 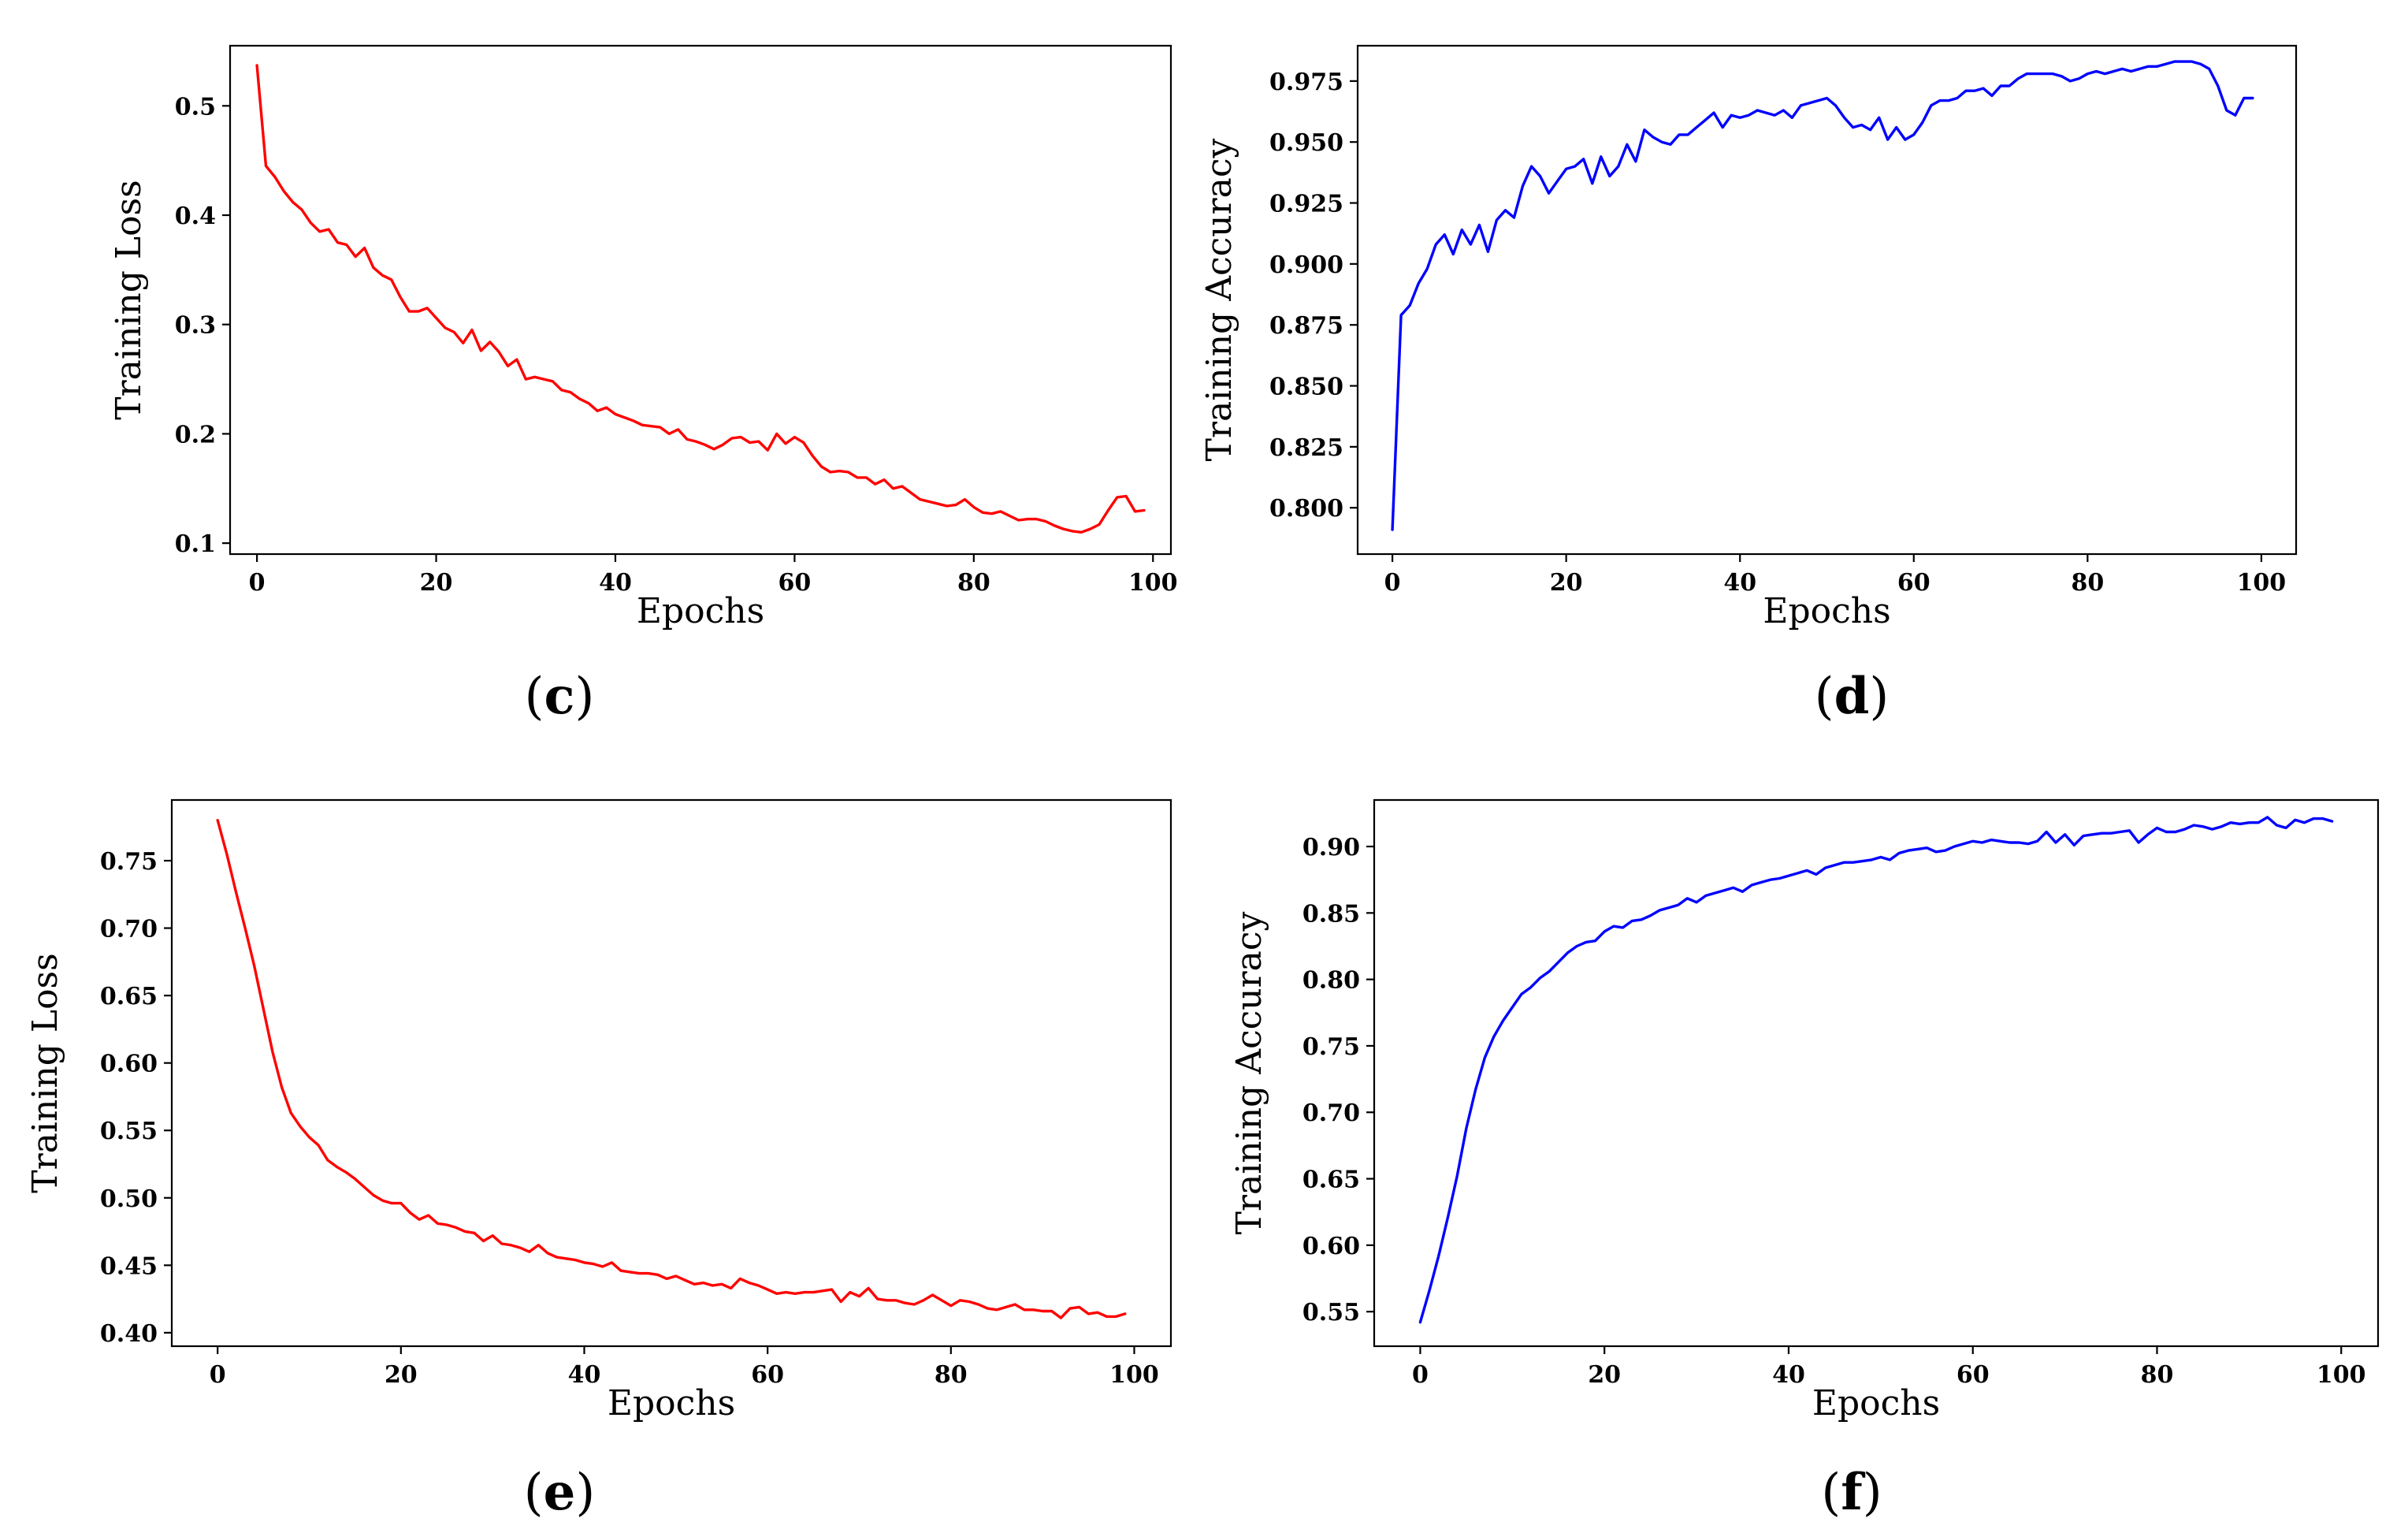 I want to click on series-line-e, so click(x=672, y=1068).